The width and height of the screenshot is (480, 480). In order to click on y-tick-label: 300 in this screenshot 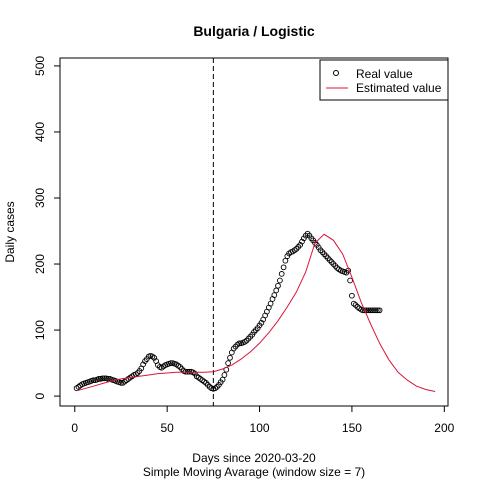, I will do `click(40, 198)`.